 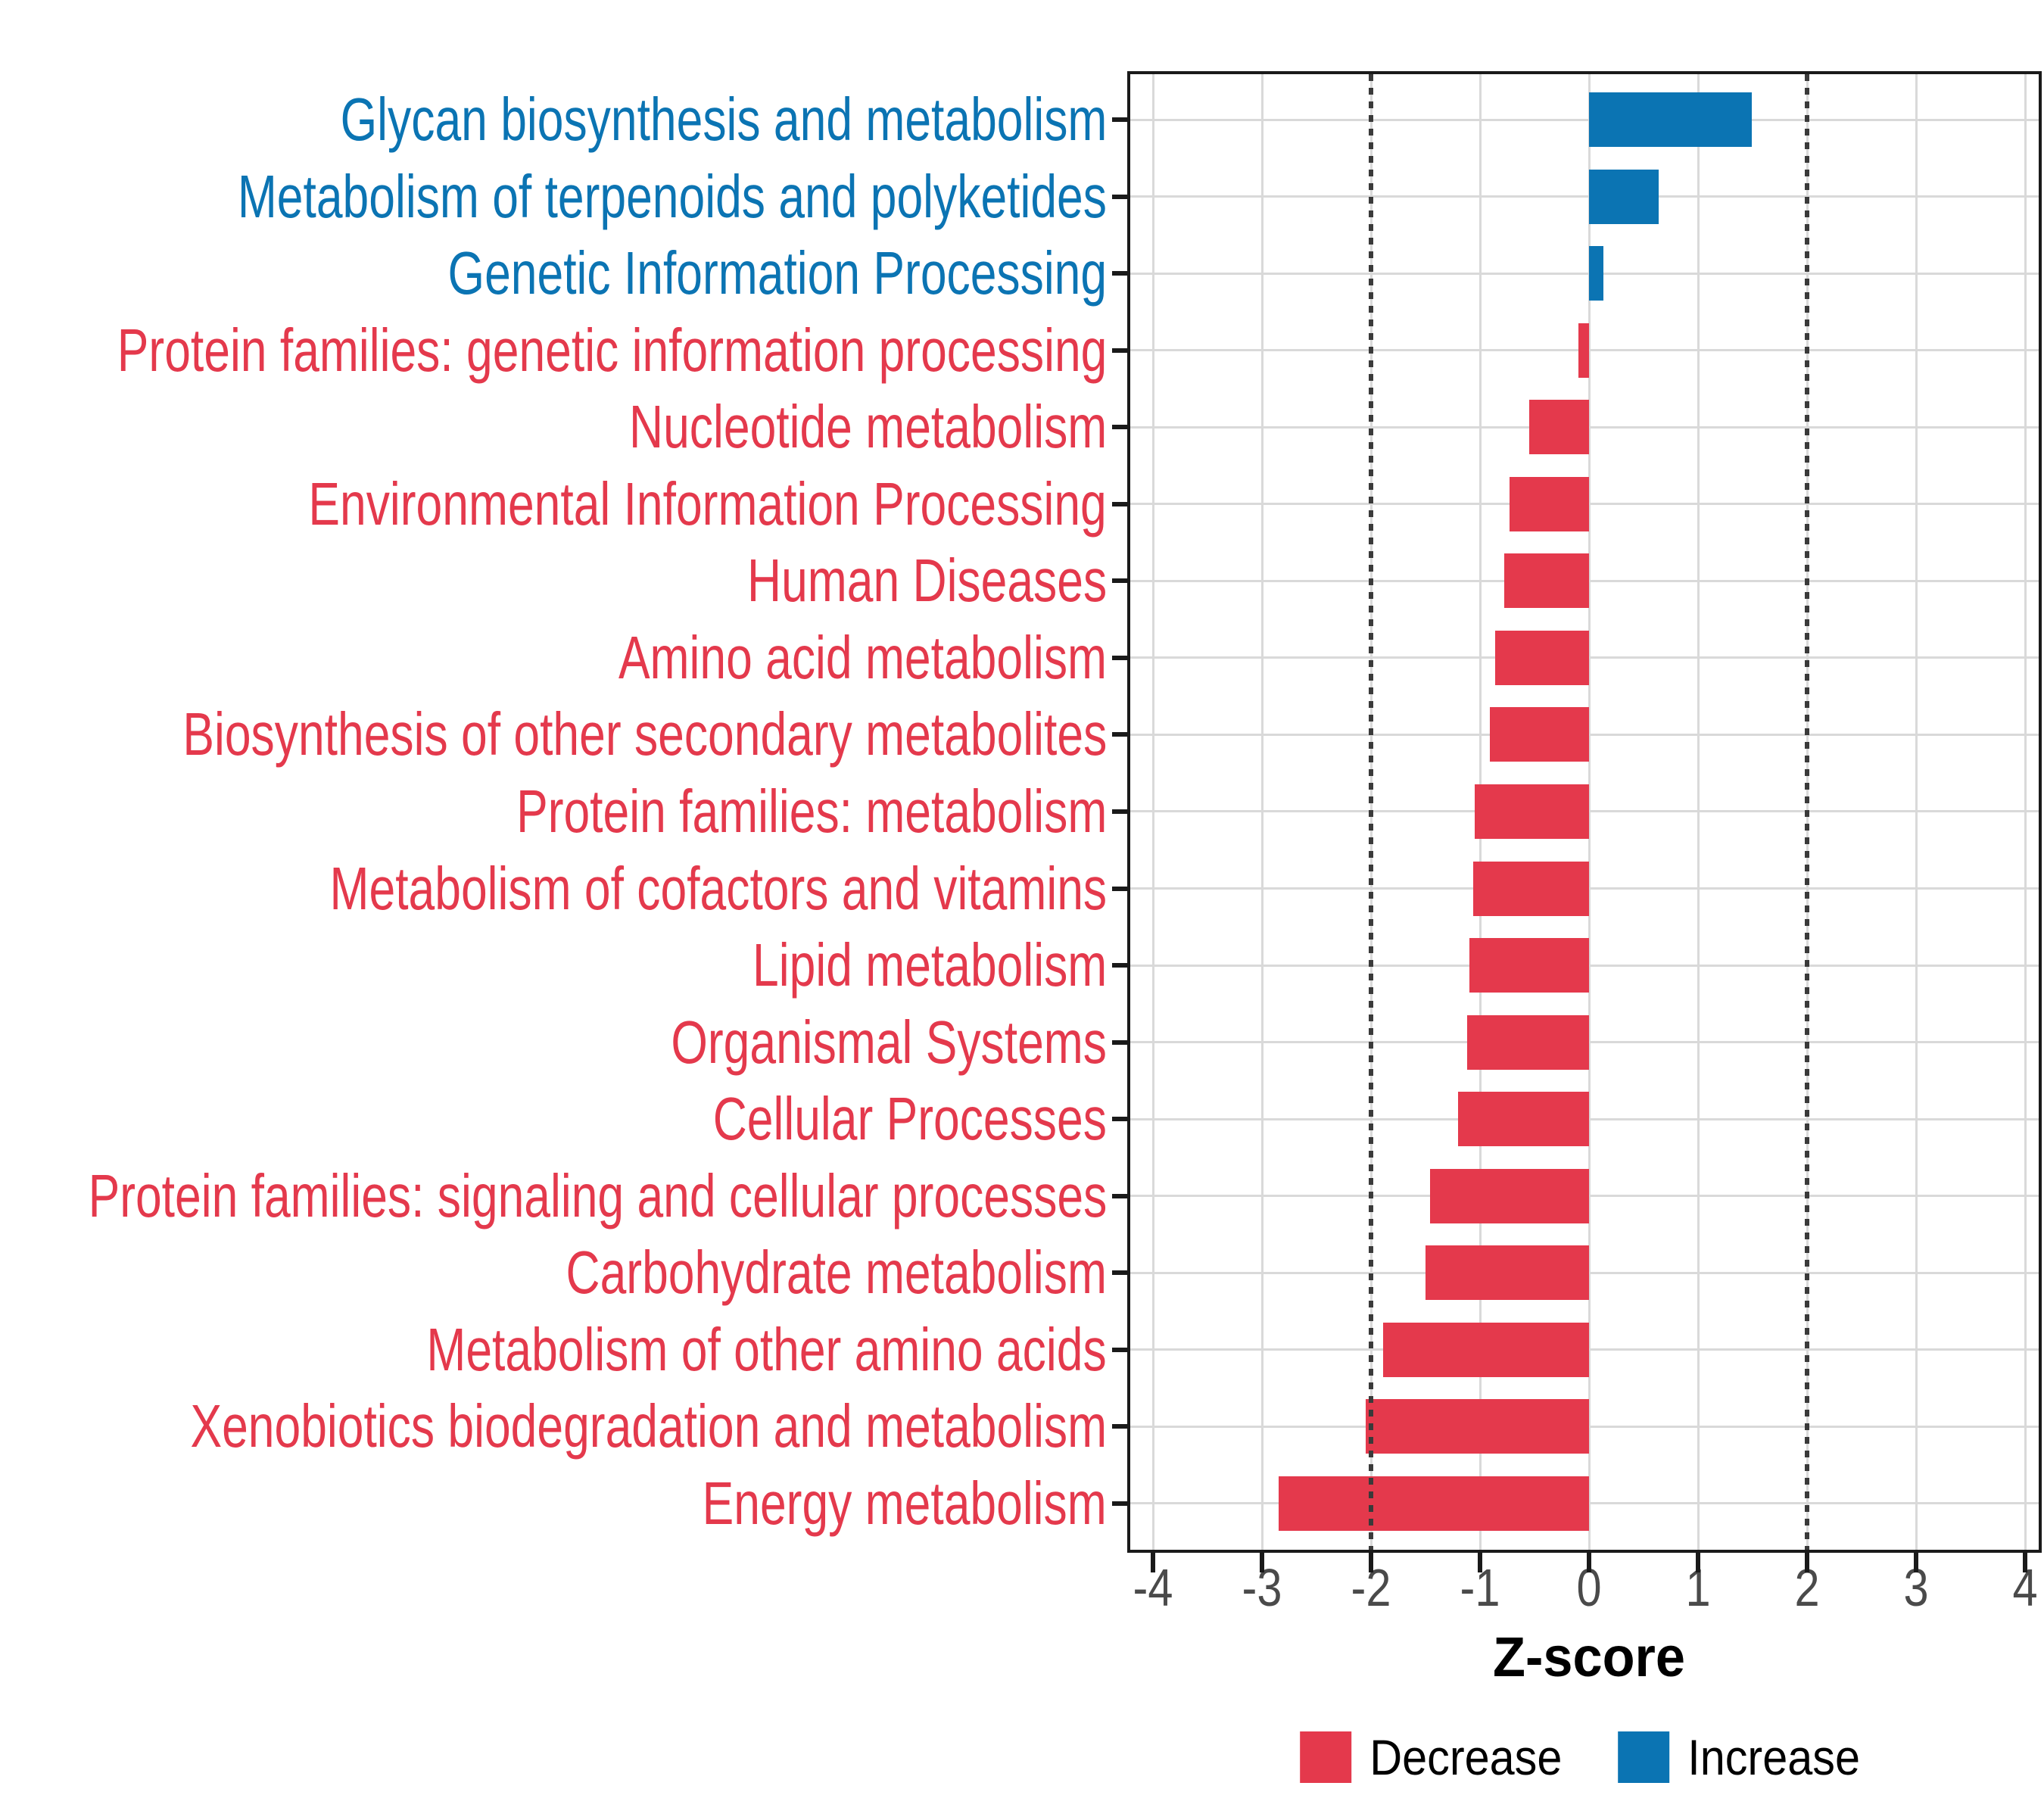 I want to click on x-tick-label: 4, so click(x=2025, y=1587).